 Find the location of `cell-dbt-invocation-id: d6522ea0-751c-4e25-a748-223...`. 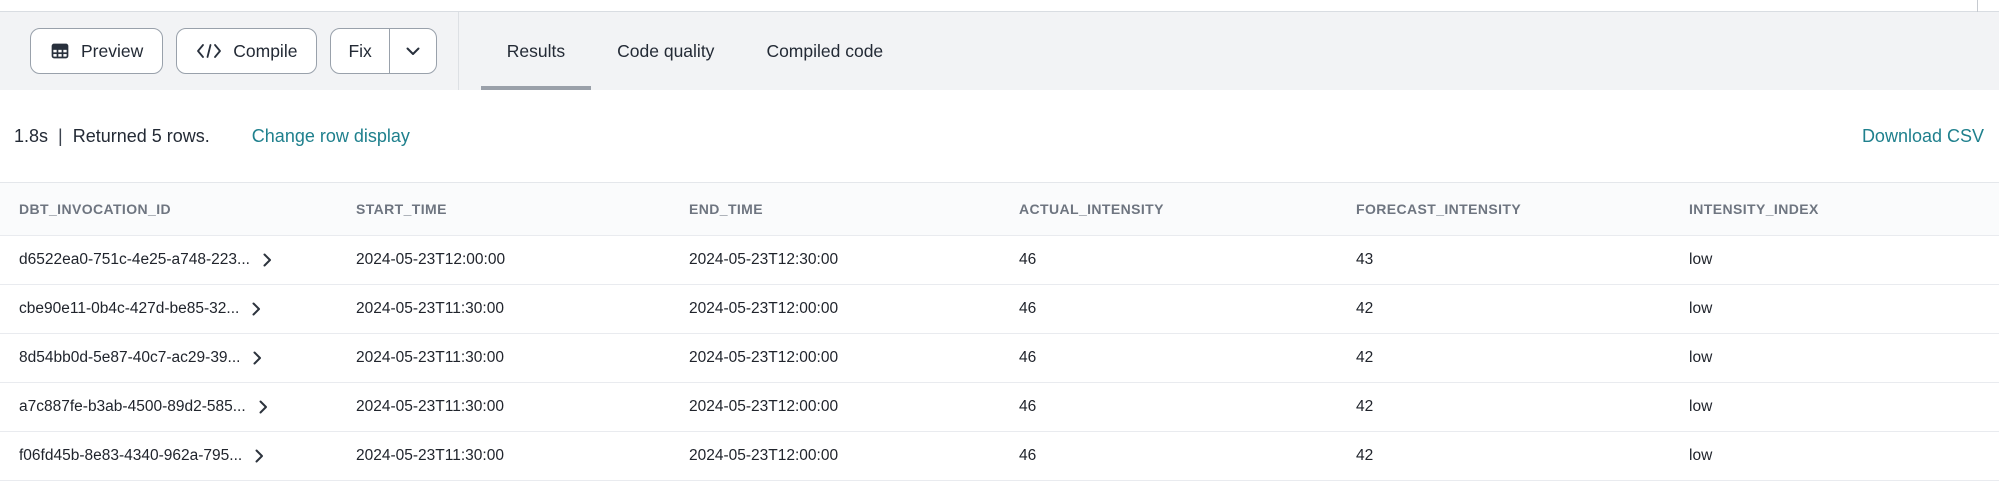

cell-dbt-invocation-id: d6522ea0-751c-4e25-a748-223... is located at coordinates (187, 260).